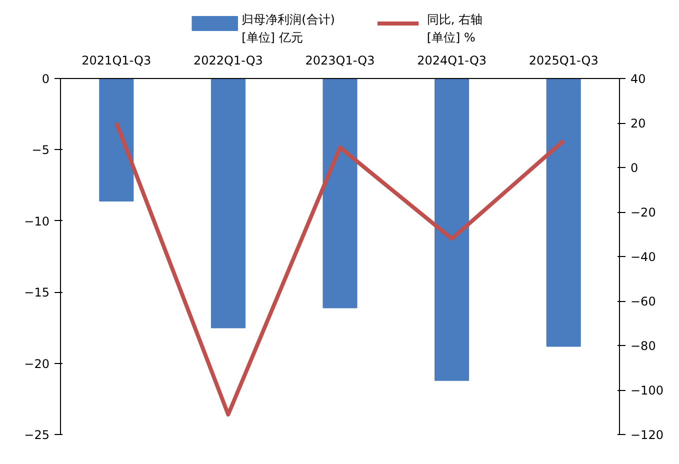 The image size is (679, 464). What do you see at coordinates (563, 61) in the screenshot?
I see `x-tick-label: 2025Q1-Q3` at bounding box center [563, 61].